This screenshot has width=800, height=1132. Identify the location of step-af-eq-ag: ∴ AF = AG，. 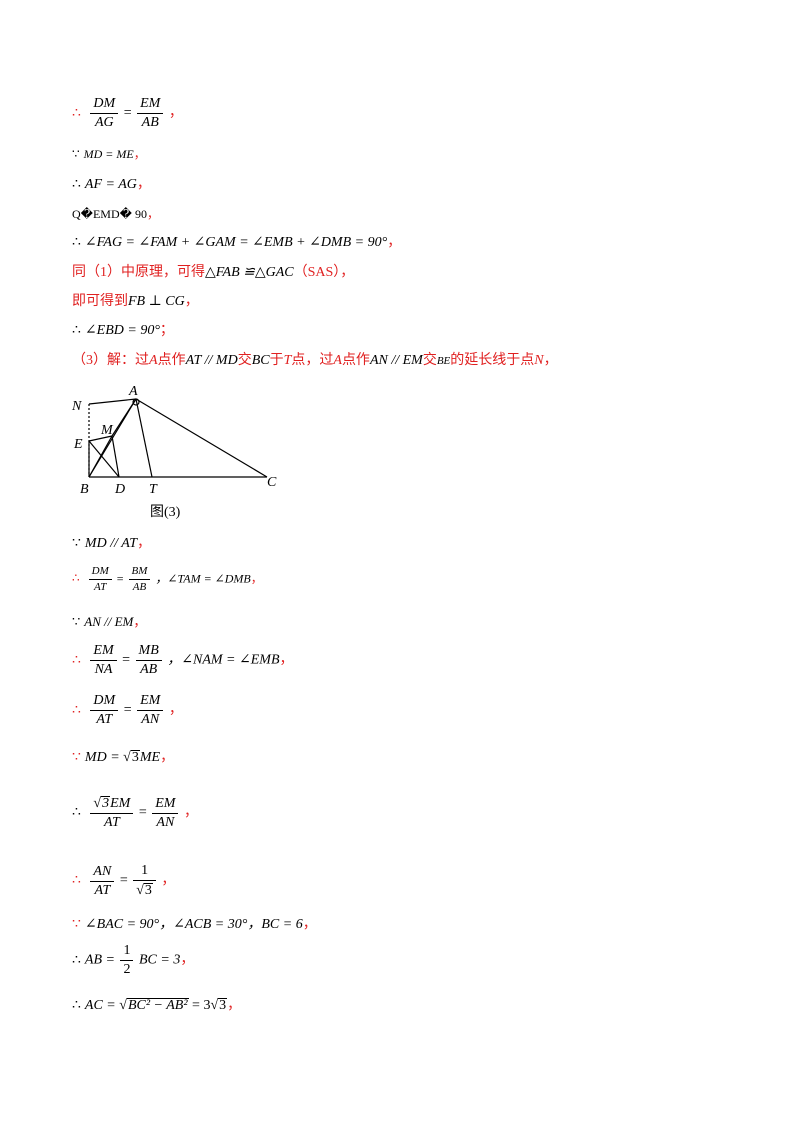
(111, 184).